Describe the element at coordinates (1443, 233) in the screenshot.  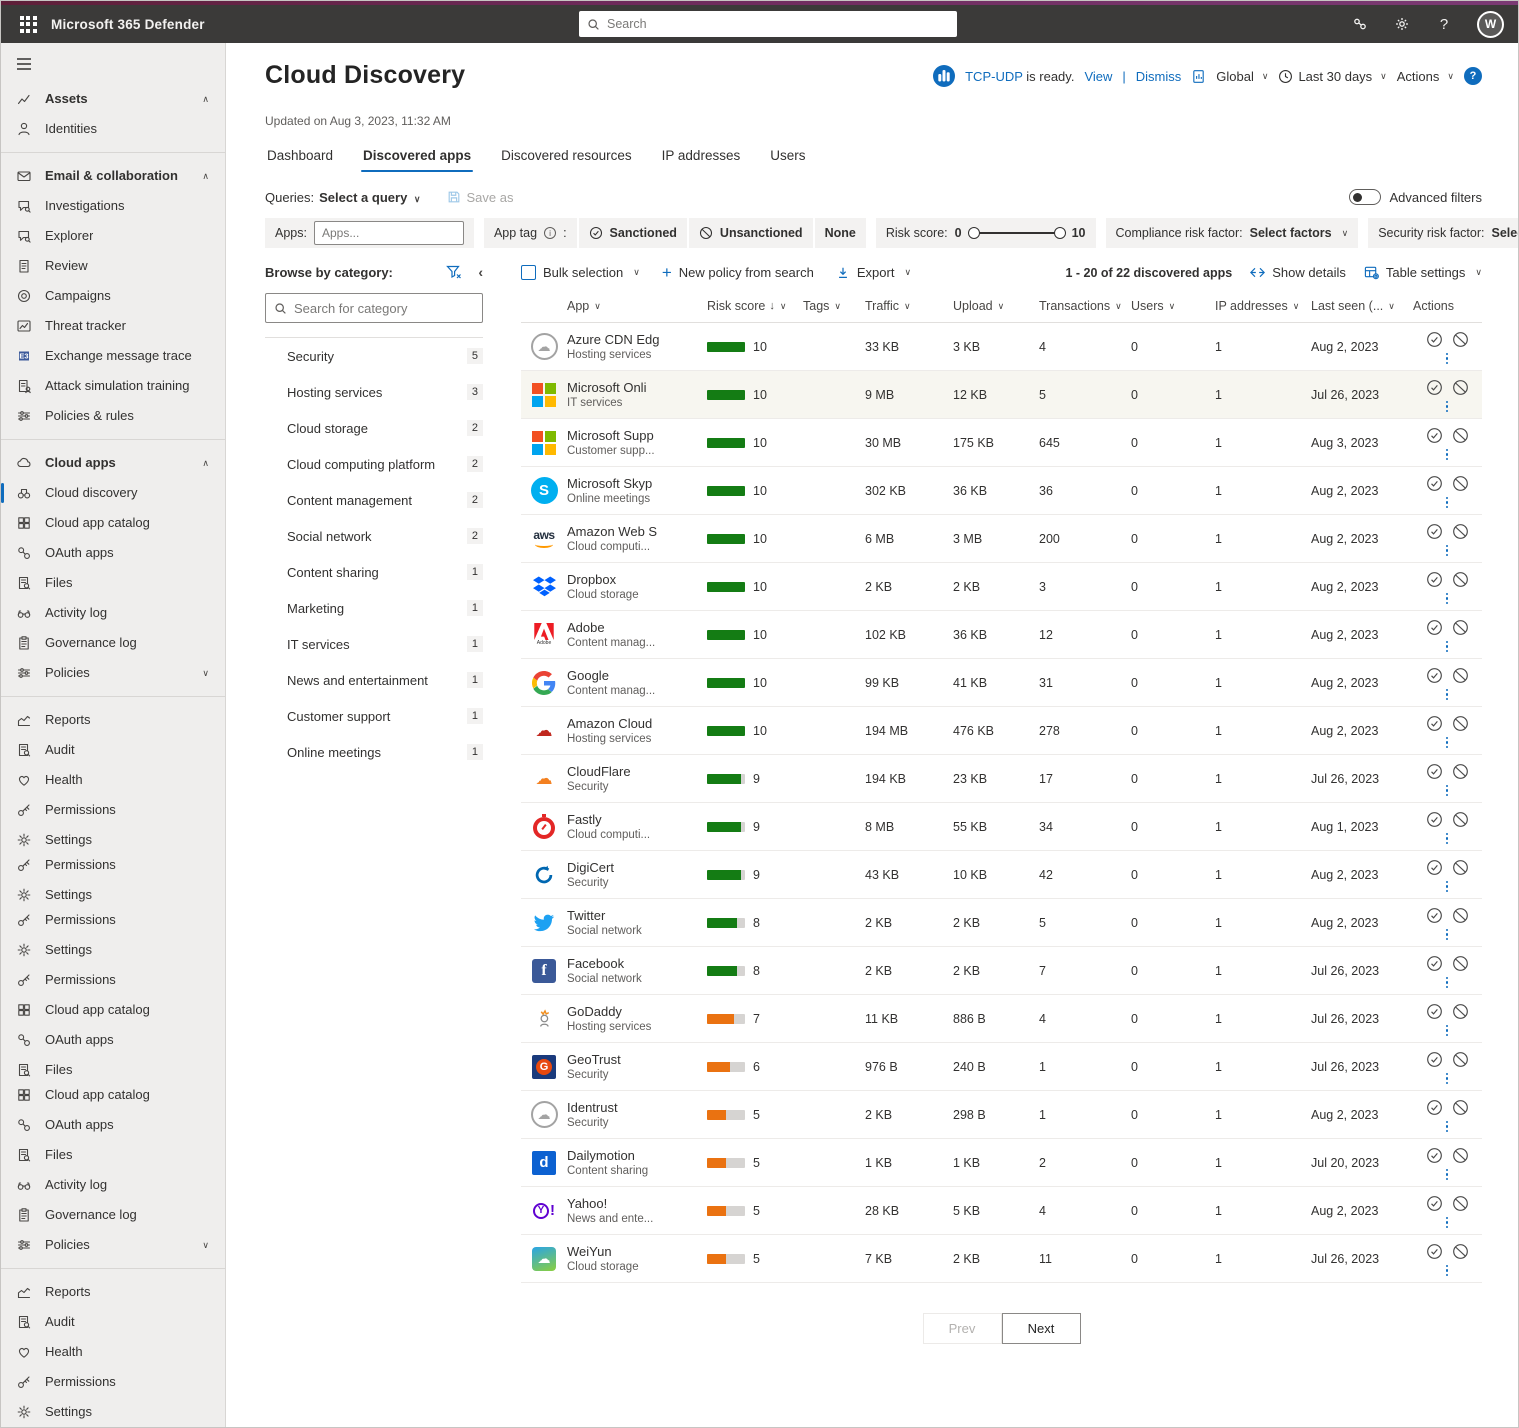
I see `security-risk-dropdown: Security risk factor: Select factors ∨` at that location.